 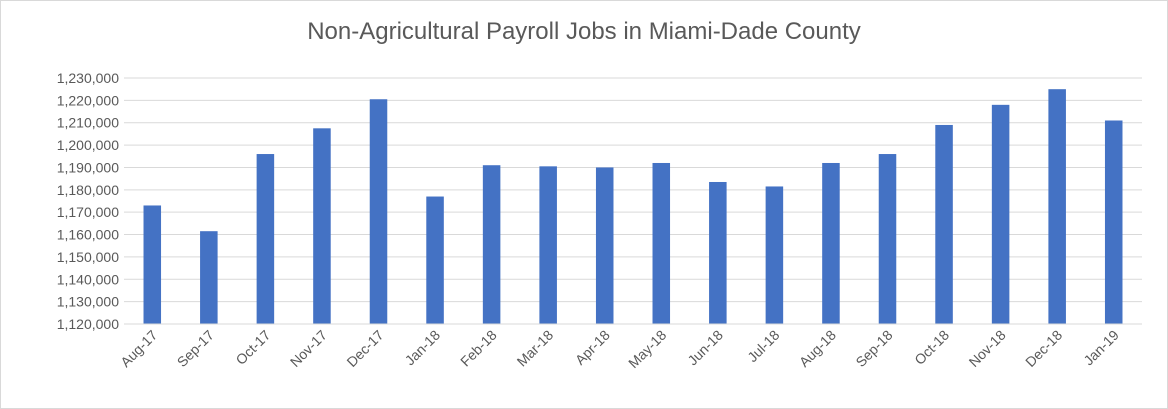 What do you see at coordinates (88, 257) in the screenshot?
I see `y-tick-label: 1,150,000` at bounding box center [88, 257].